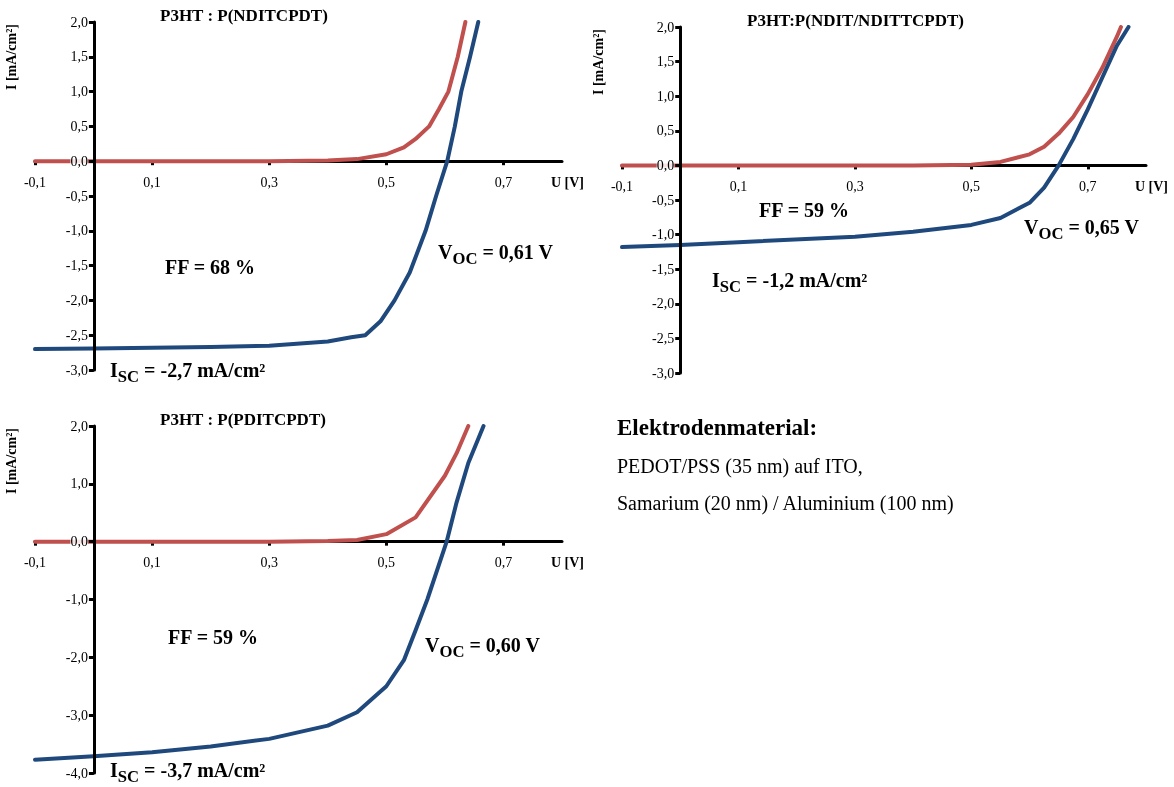 This screenshot has width=1174, height=787. I want to click on annotation: I$_{SC}$ = -2,7 mA/cm², so click(188, 373).